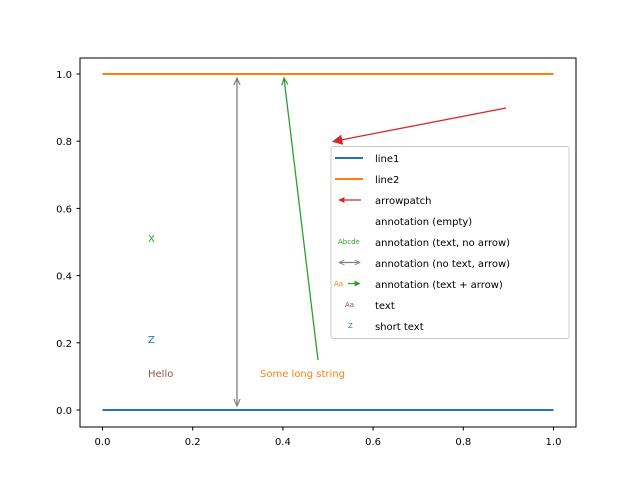  Describe the element at coordinates (419, 126) in the screenshot. I see `red-arrowpatch` at that location.